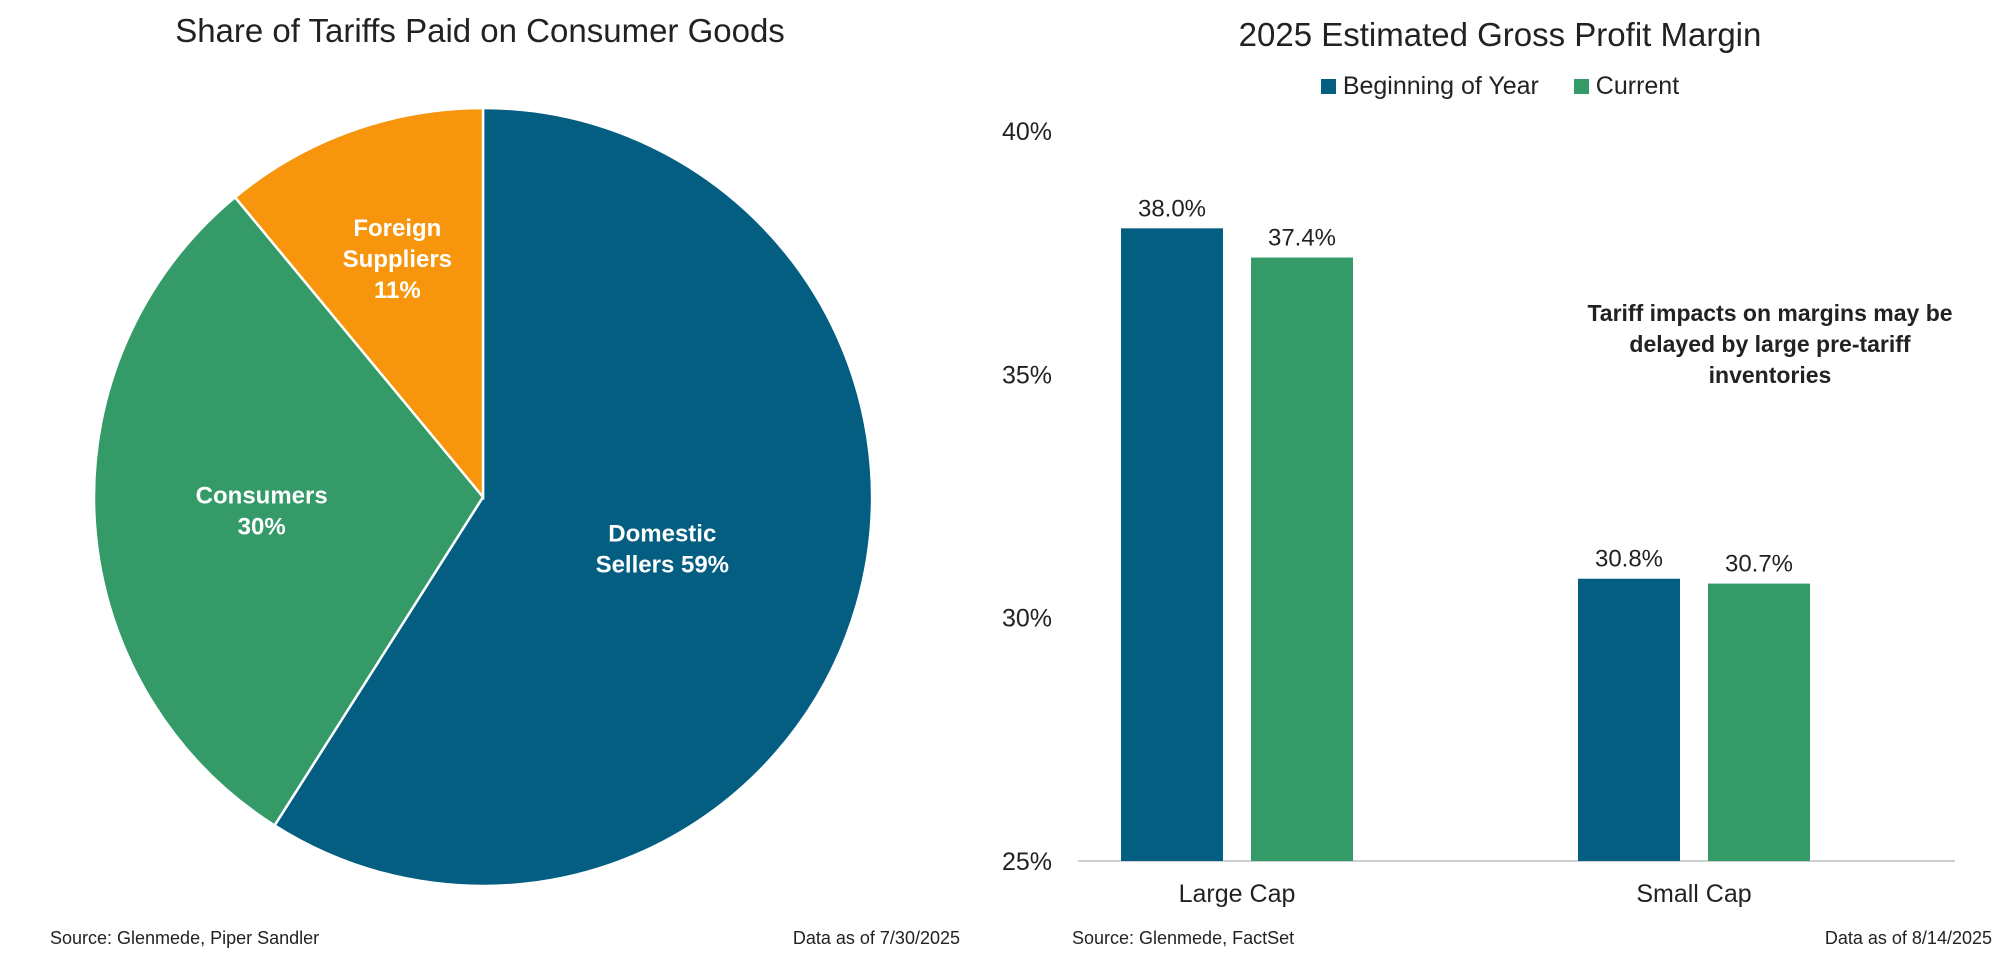 The height and width of the screenshot is (960, 2000). What do you see at coordinates (1328, 86) in the screenshot?
I see `legend-swatch-beginning` at bounding box center [1328, 86].